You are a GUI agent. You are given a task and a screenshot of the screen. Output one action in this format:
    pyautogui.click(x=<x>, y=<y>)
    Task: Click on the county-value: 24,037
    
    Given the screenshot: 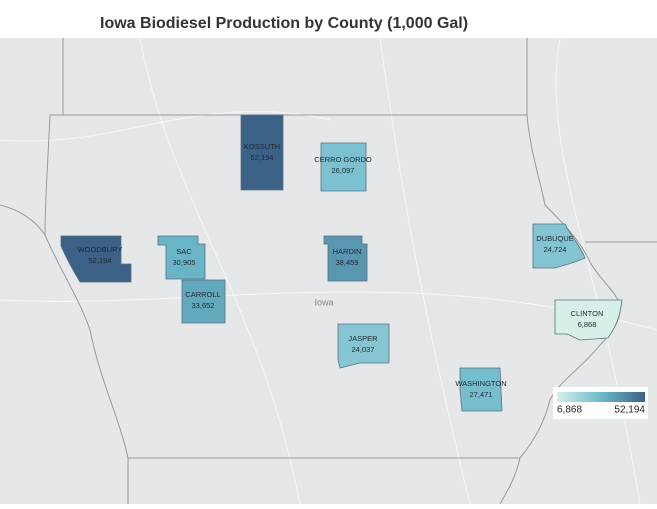 What is the action you would take?
    pyautogui.click(x=363, y=349)
    